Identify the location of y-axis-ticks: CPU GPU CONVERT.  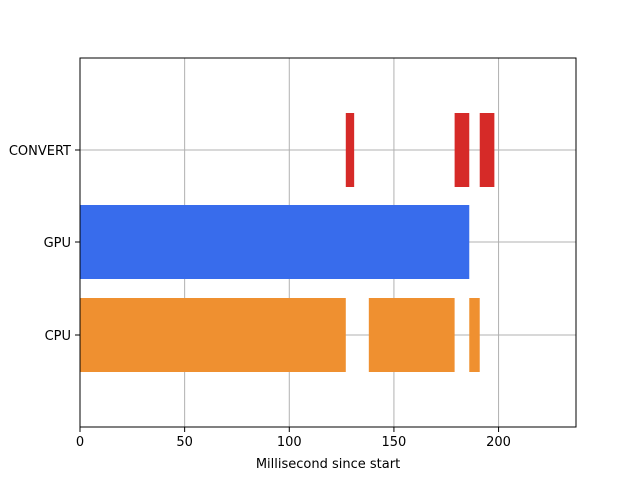
(44, 244).